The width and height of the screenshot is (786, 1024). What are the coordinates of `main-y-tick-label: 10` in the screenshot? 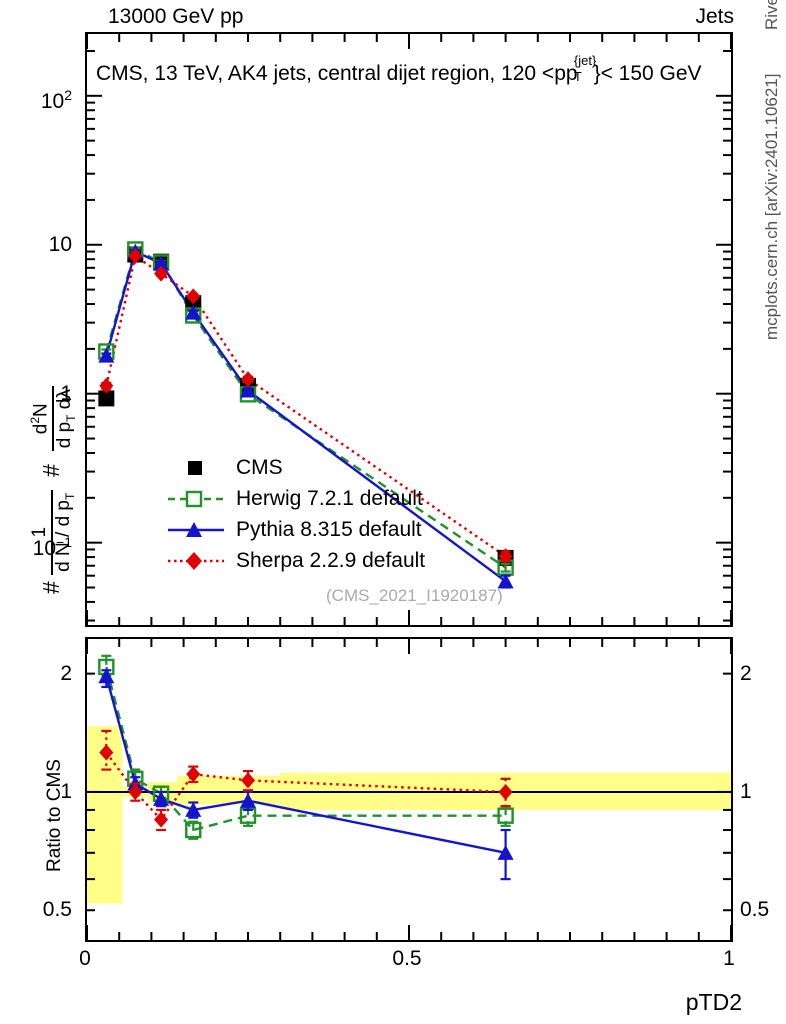 It's located at (60, 244).